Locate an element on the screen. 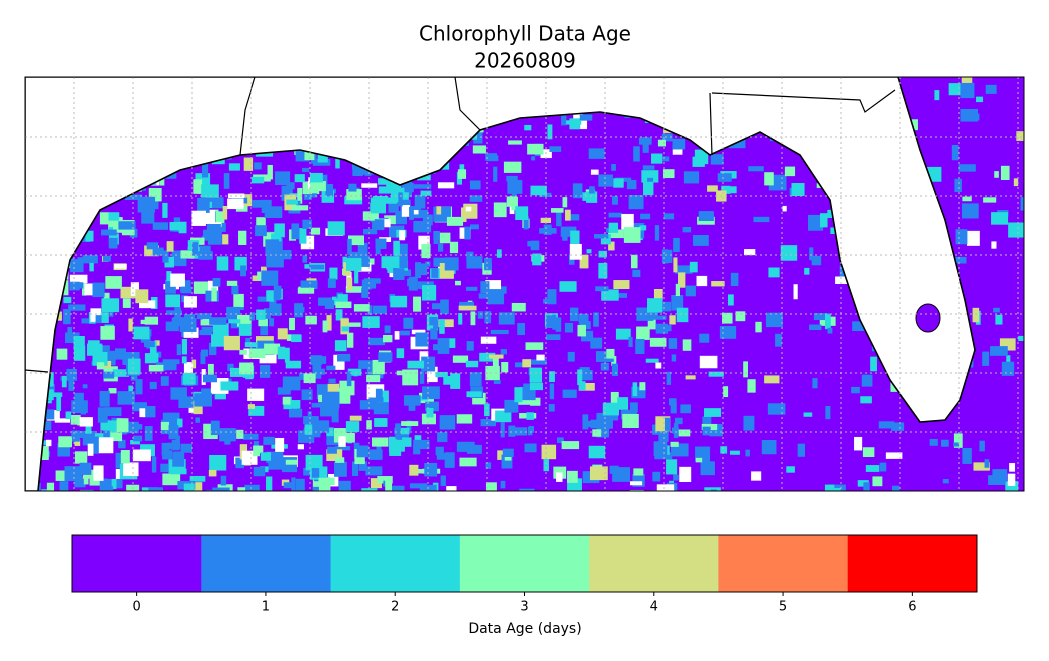 The image size is (1049, 661). map-title: Chlorophyll Data Age is located at coordinates (525, 34).